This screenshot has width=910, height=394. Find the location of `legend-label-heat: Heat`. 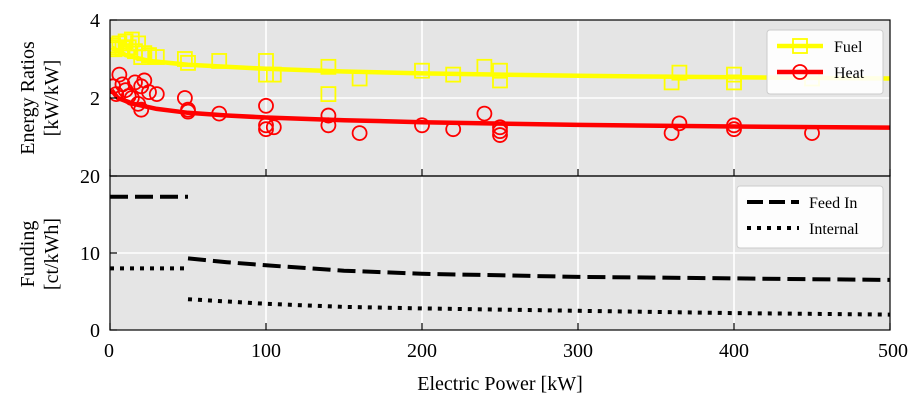

legend-label-heat: Heat is located at coordinates (849, 73).